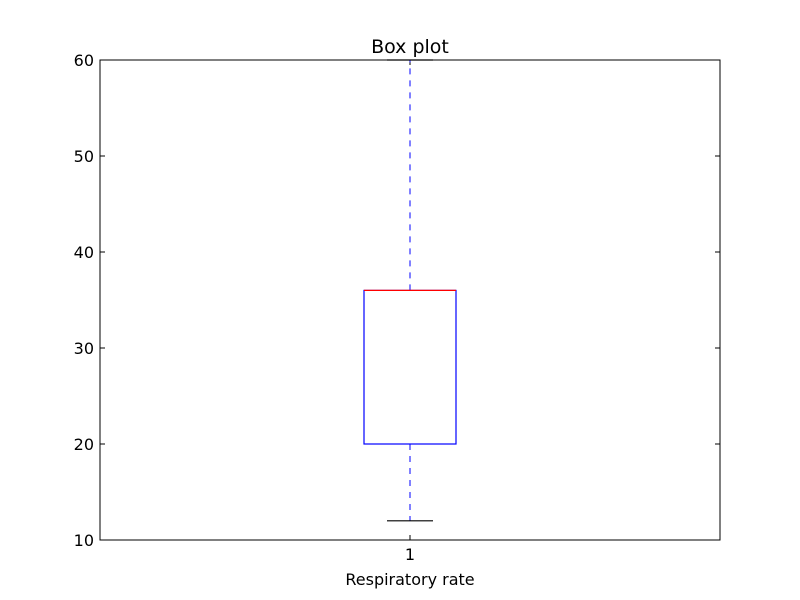  What do you see at coordinates (410, 47) in the screenshot?
I see `chart-title: Box plot` at bounding box center [410, 47].